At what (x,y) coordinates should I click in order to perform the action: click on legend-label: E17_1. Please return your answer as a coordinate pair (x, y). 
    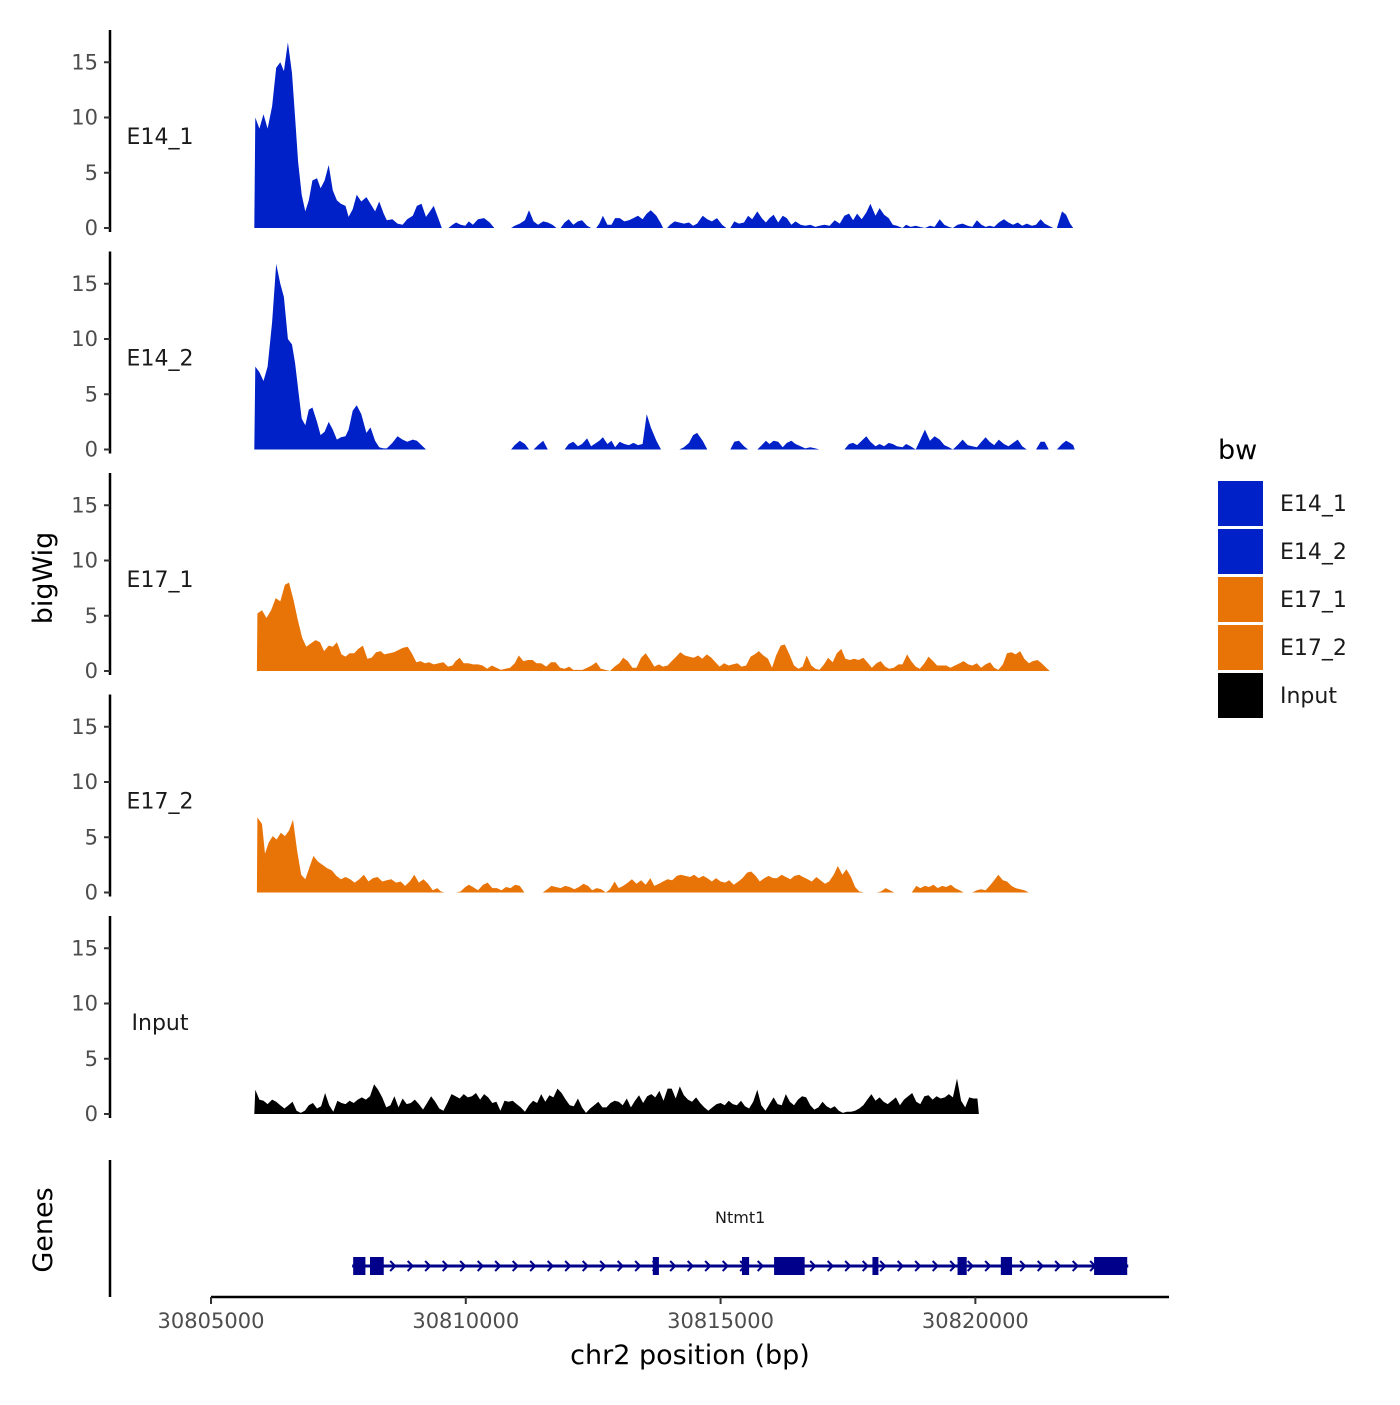
    Looking at the image, I should click on (1313, 600).